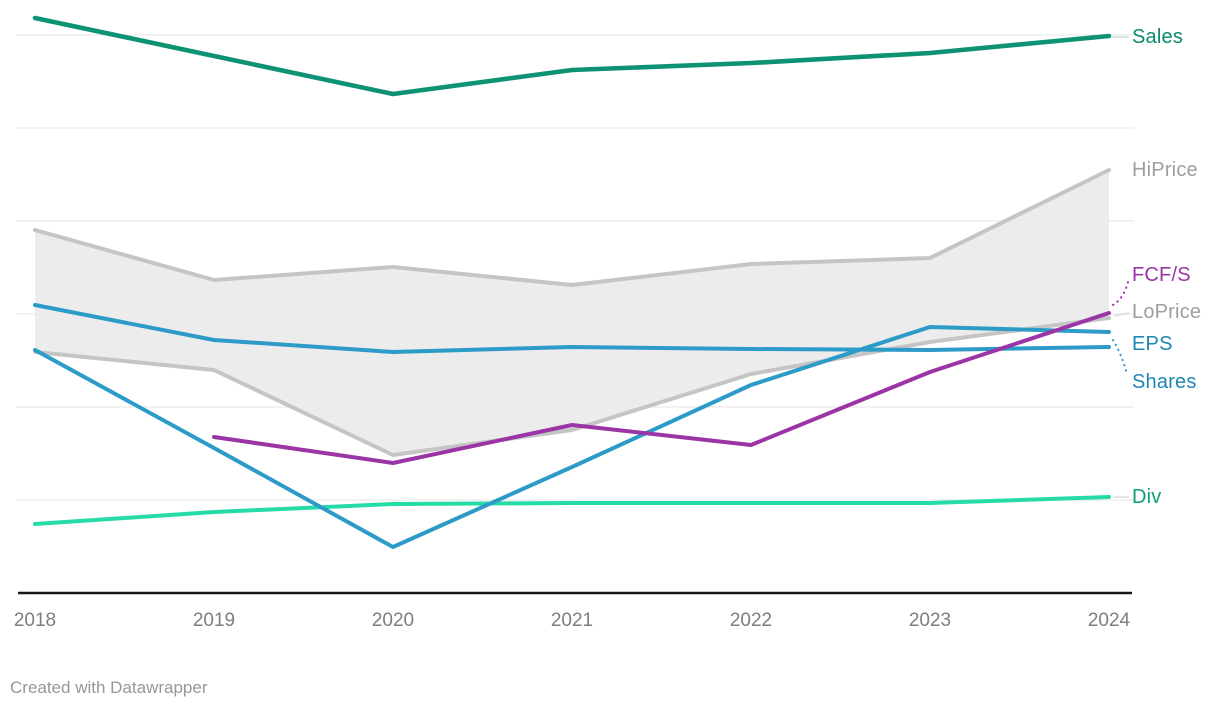 The height and width of the screenshot is (710, 1220). I want to click on leader-line-fcfs, so click(1120, 293).